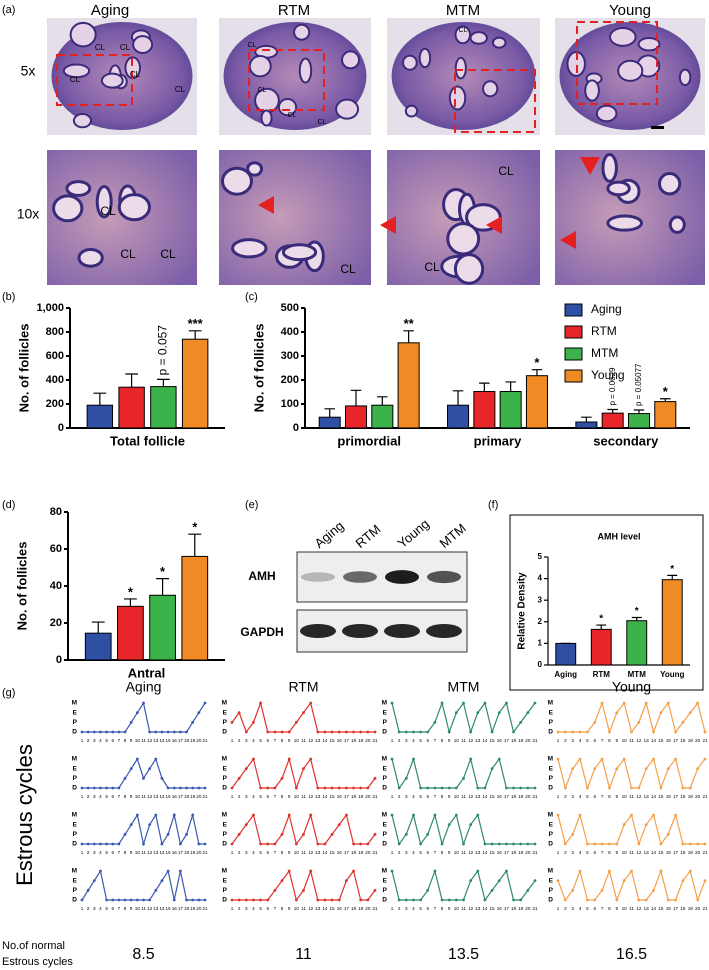 The width and height of the screenshot is (709, 970). I want to click on column-header: MTM, so click(463, 10).